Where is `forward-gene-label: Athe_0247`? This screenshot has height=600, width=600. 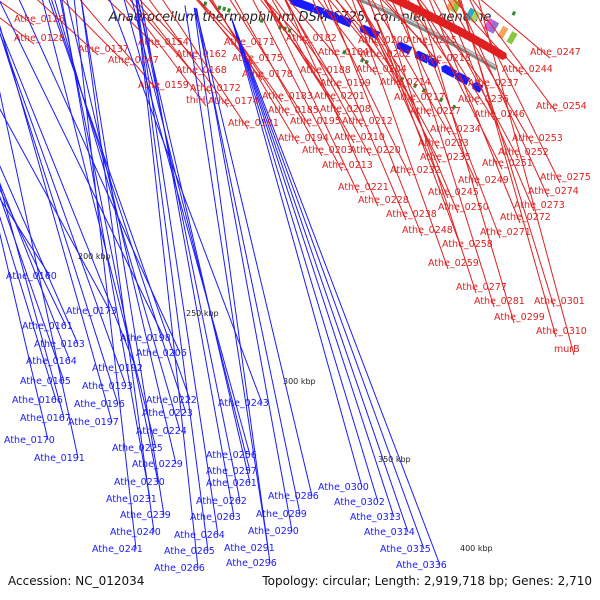
forward-gene-label: Athe_0247 is located at coordinates (555, 52).